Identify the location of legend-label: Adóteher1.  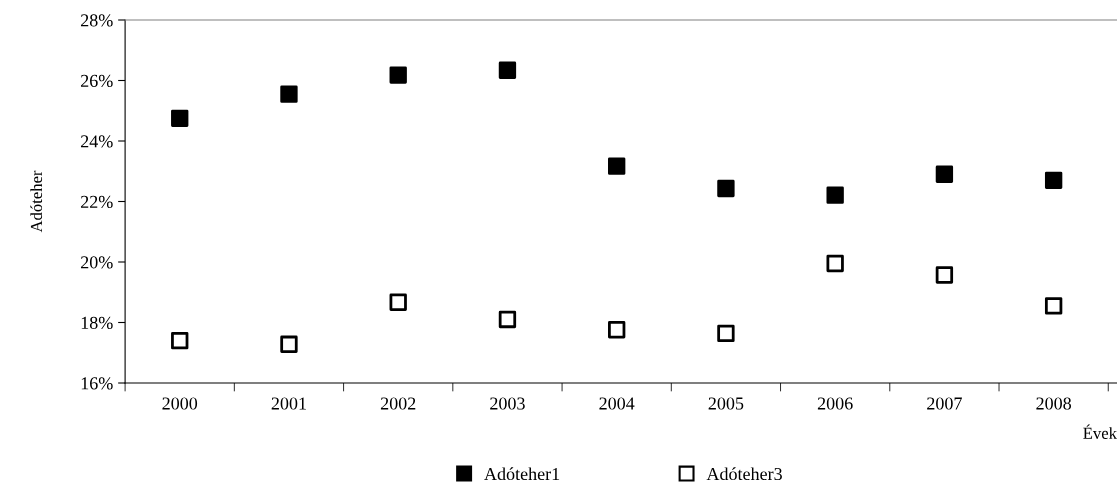
(522, 474).